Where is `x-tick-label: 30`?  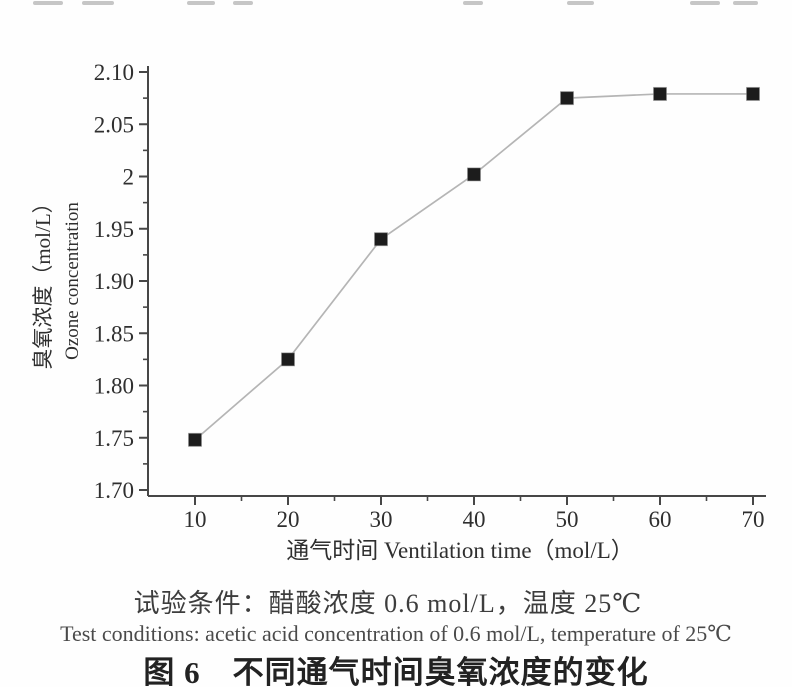 x-tick-label: 30 is located at coordinates (381, 519).